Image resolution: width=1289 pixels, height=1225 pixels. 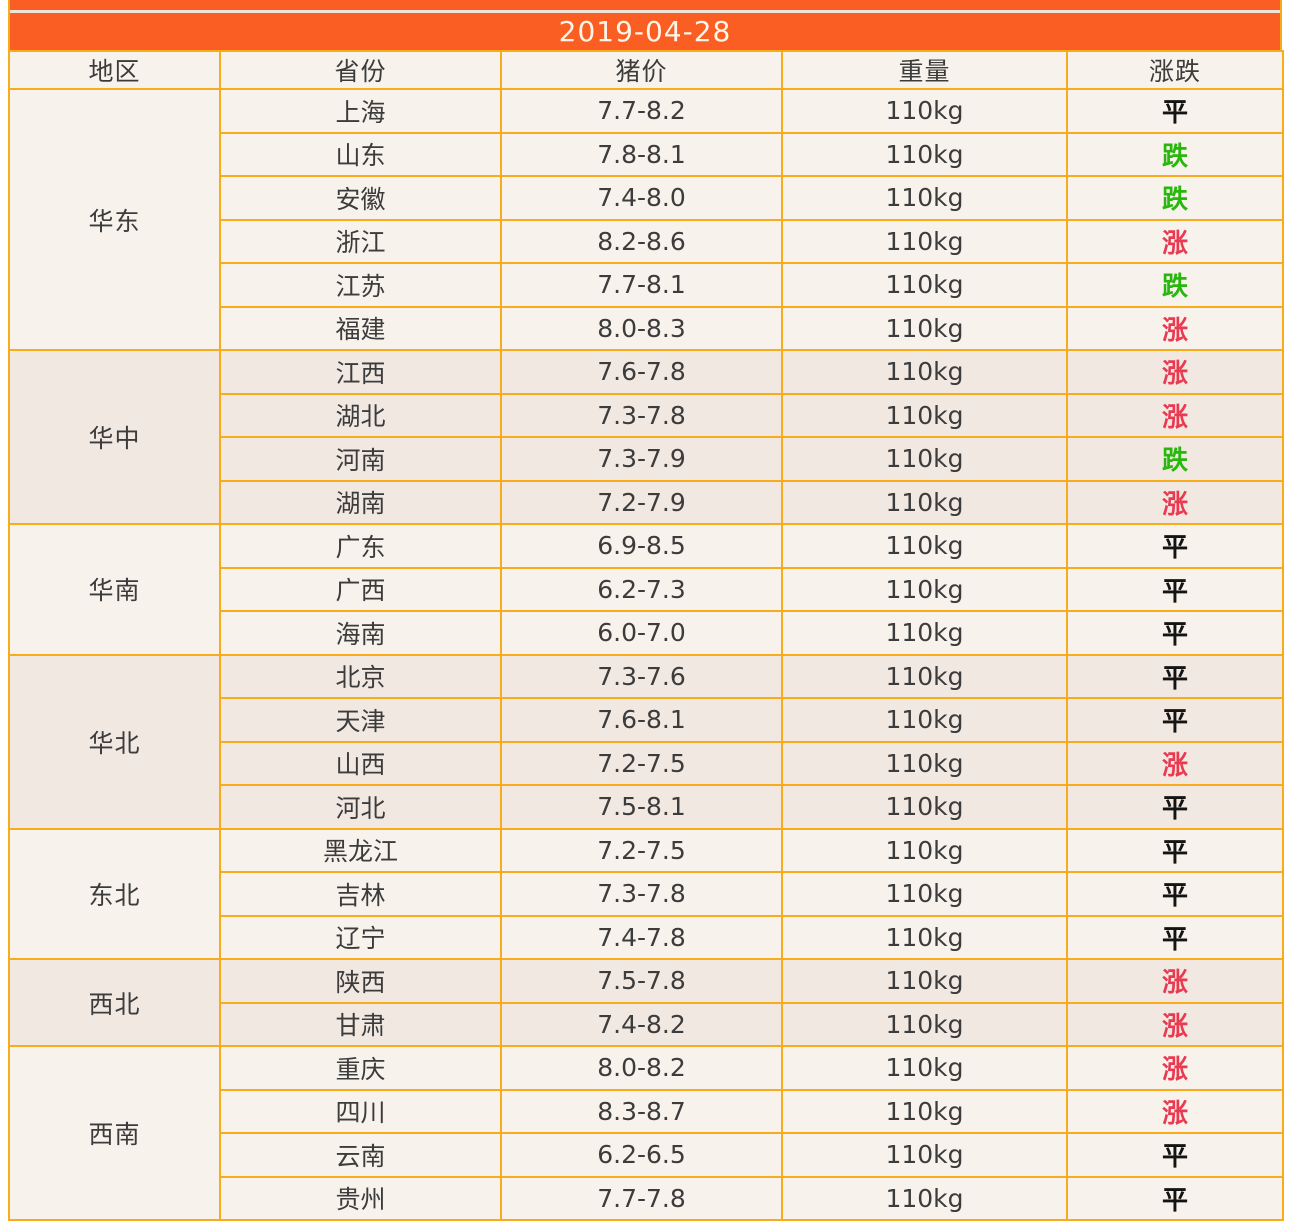 I want to click on table-row: 河北 7.5-8.1 110kg 平, so click(x=646, y=807).